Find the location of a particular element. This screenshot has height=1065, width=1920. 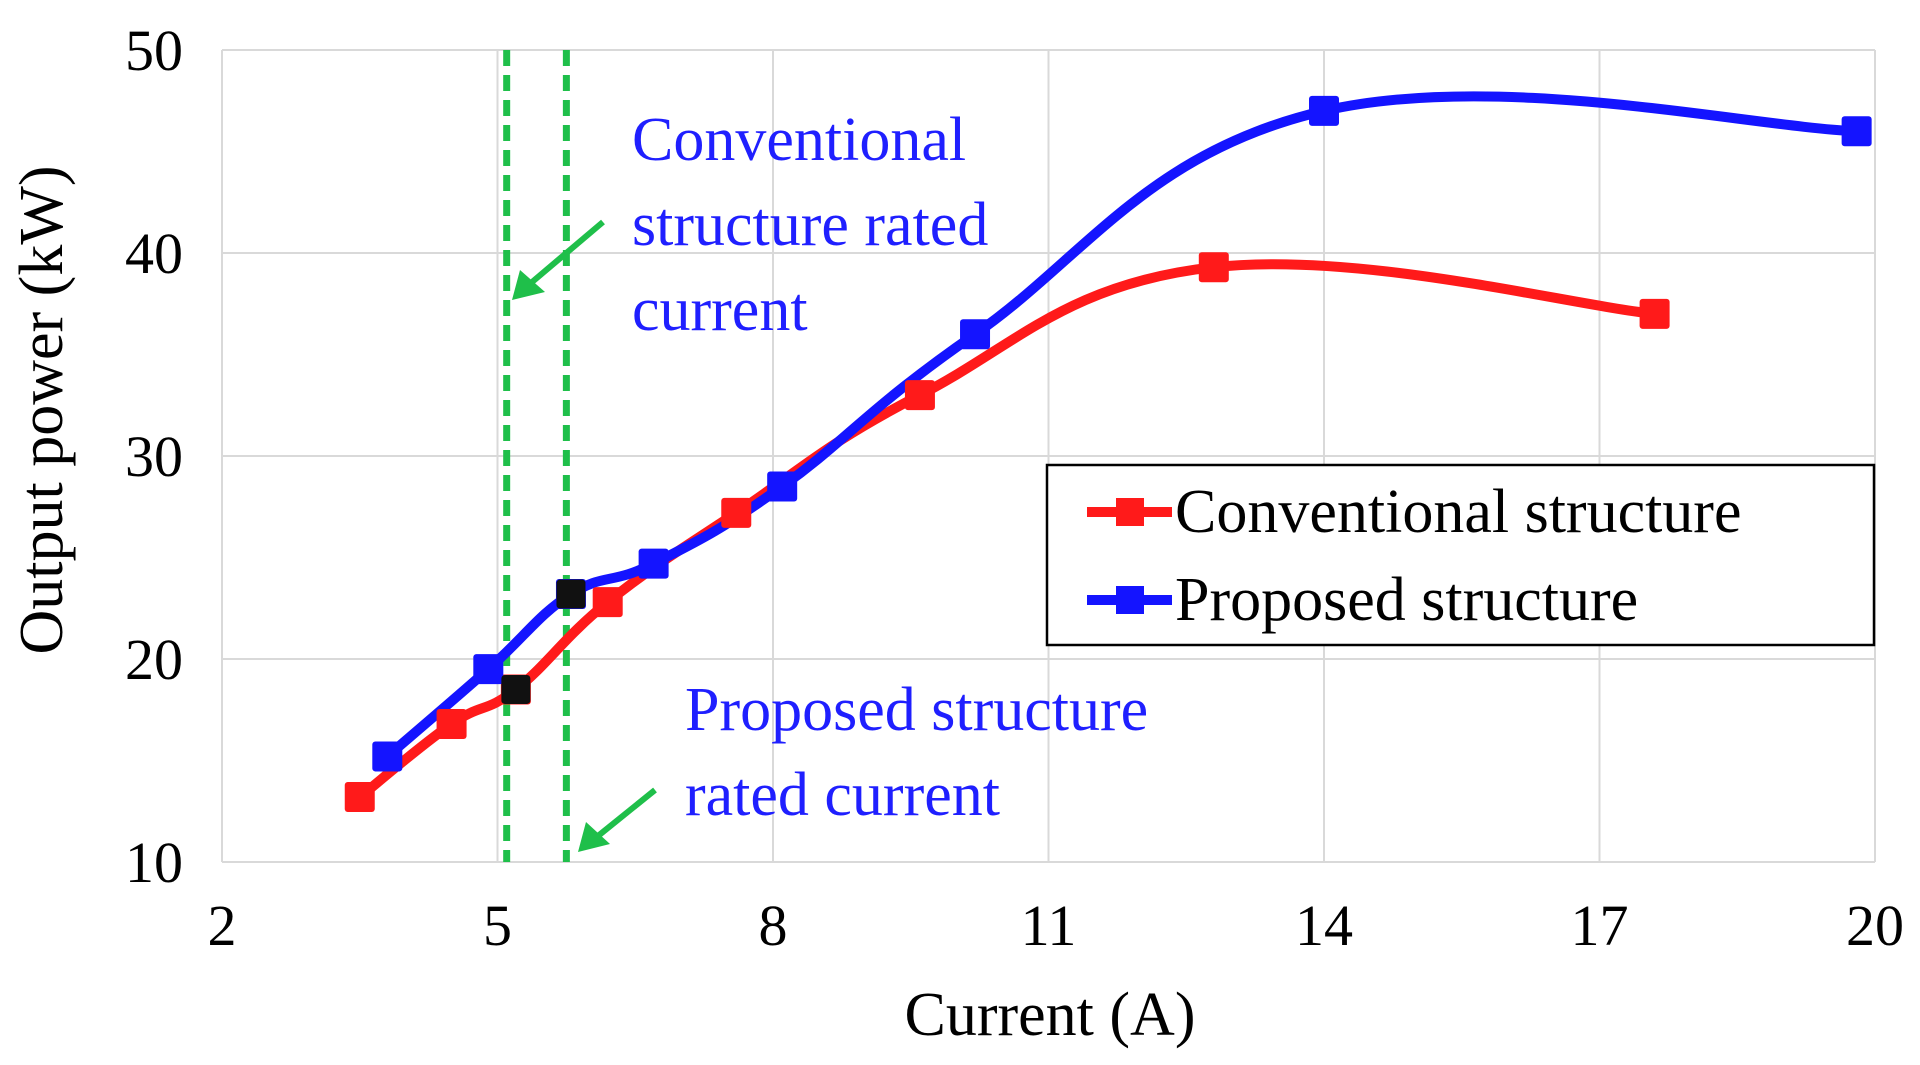

x-tick-label-6: 20 is located at coordinates (1875, 925).